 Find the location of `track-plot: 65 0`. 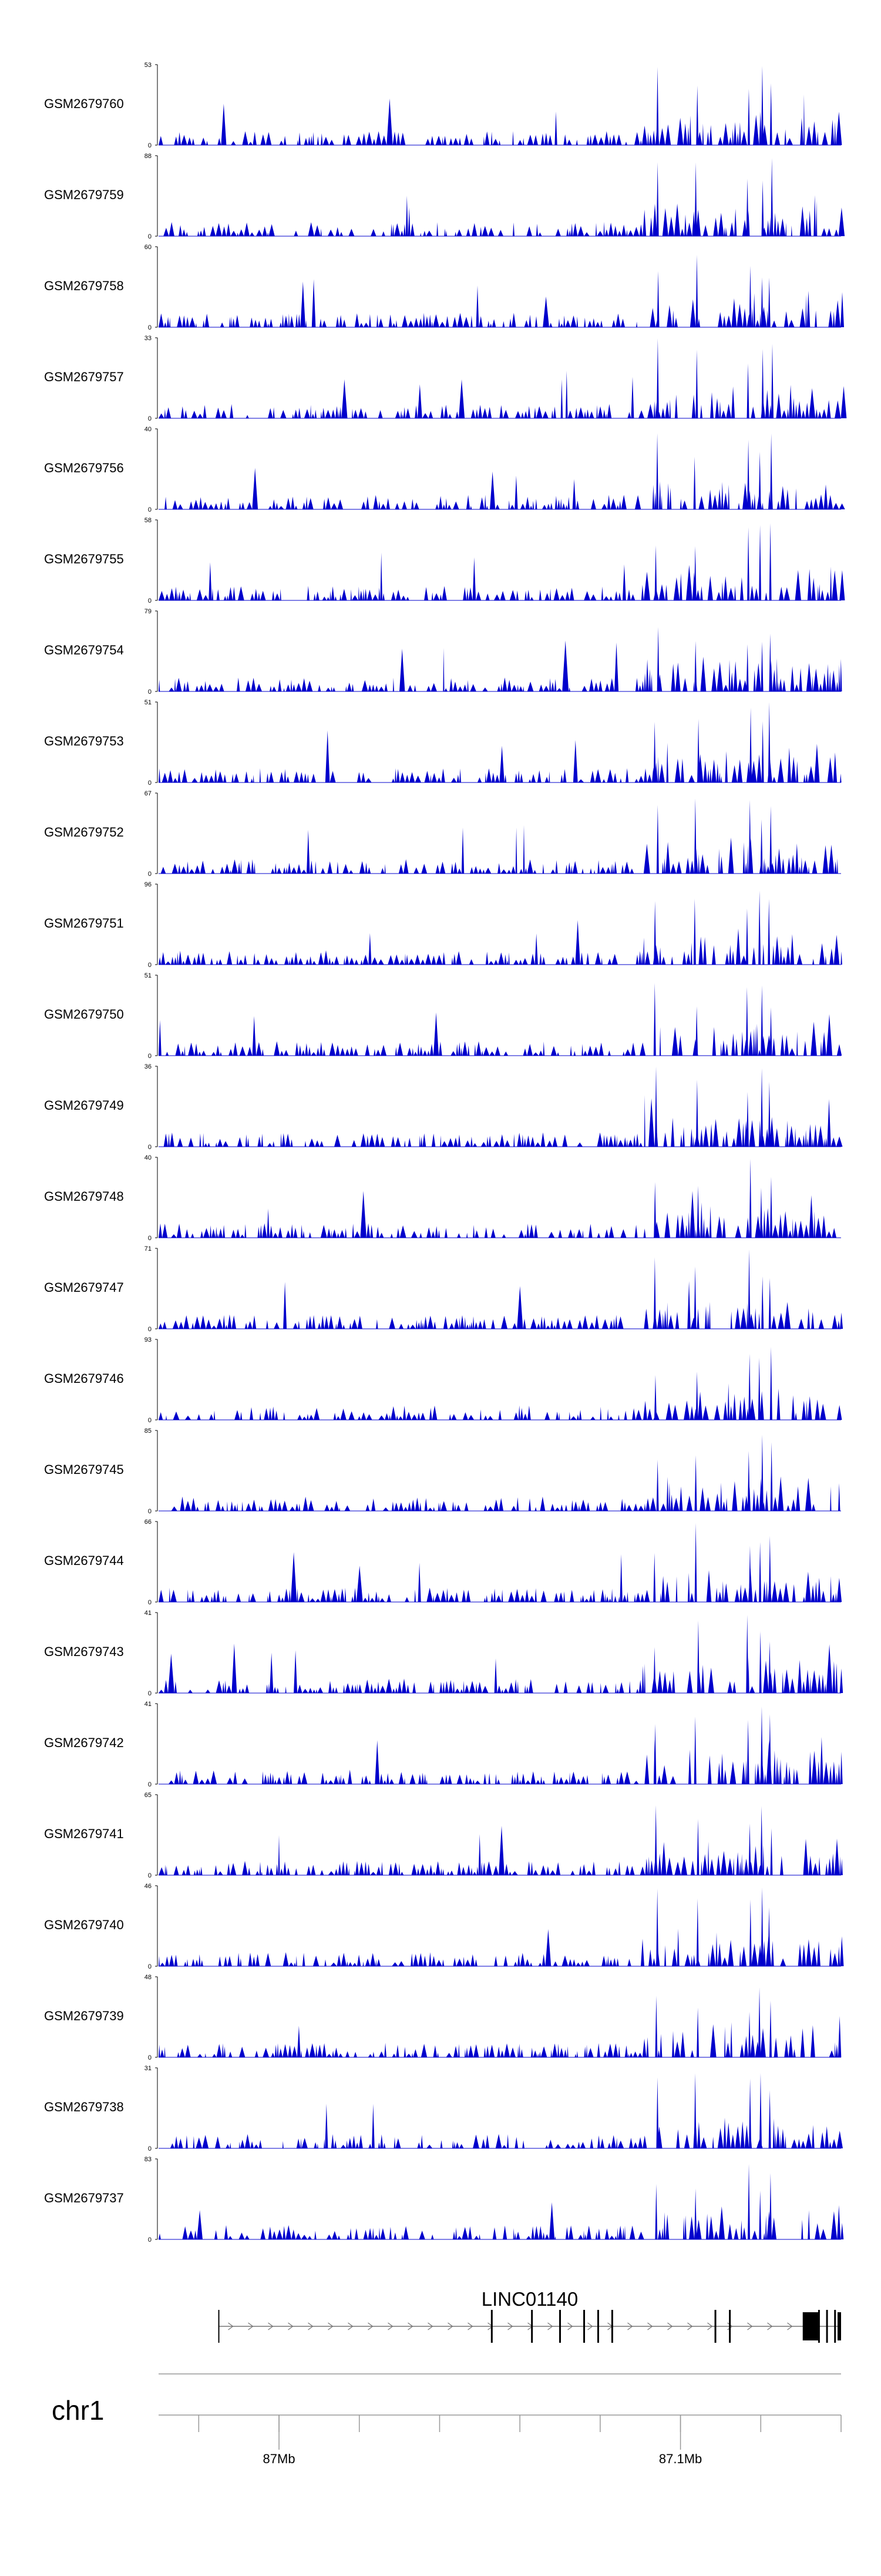

track-plot: 65 0 is located at coordinates (494, 1836).